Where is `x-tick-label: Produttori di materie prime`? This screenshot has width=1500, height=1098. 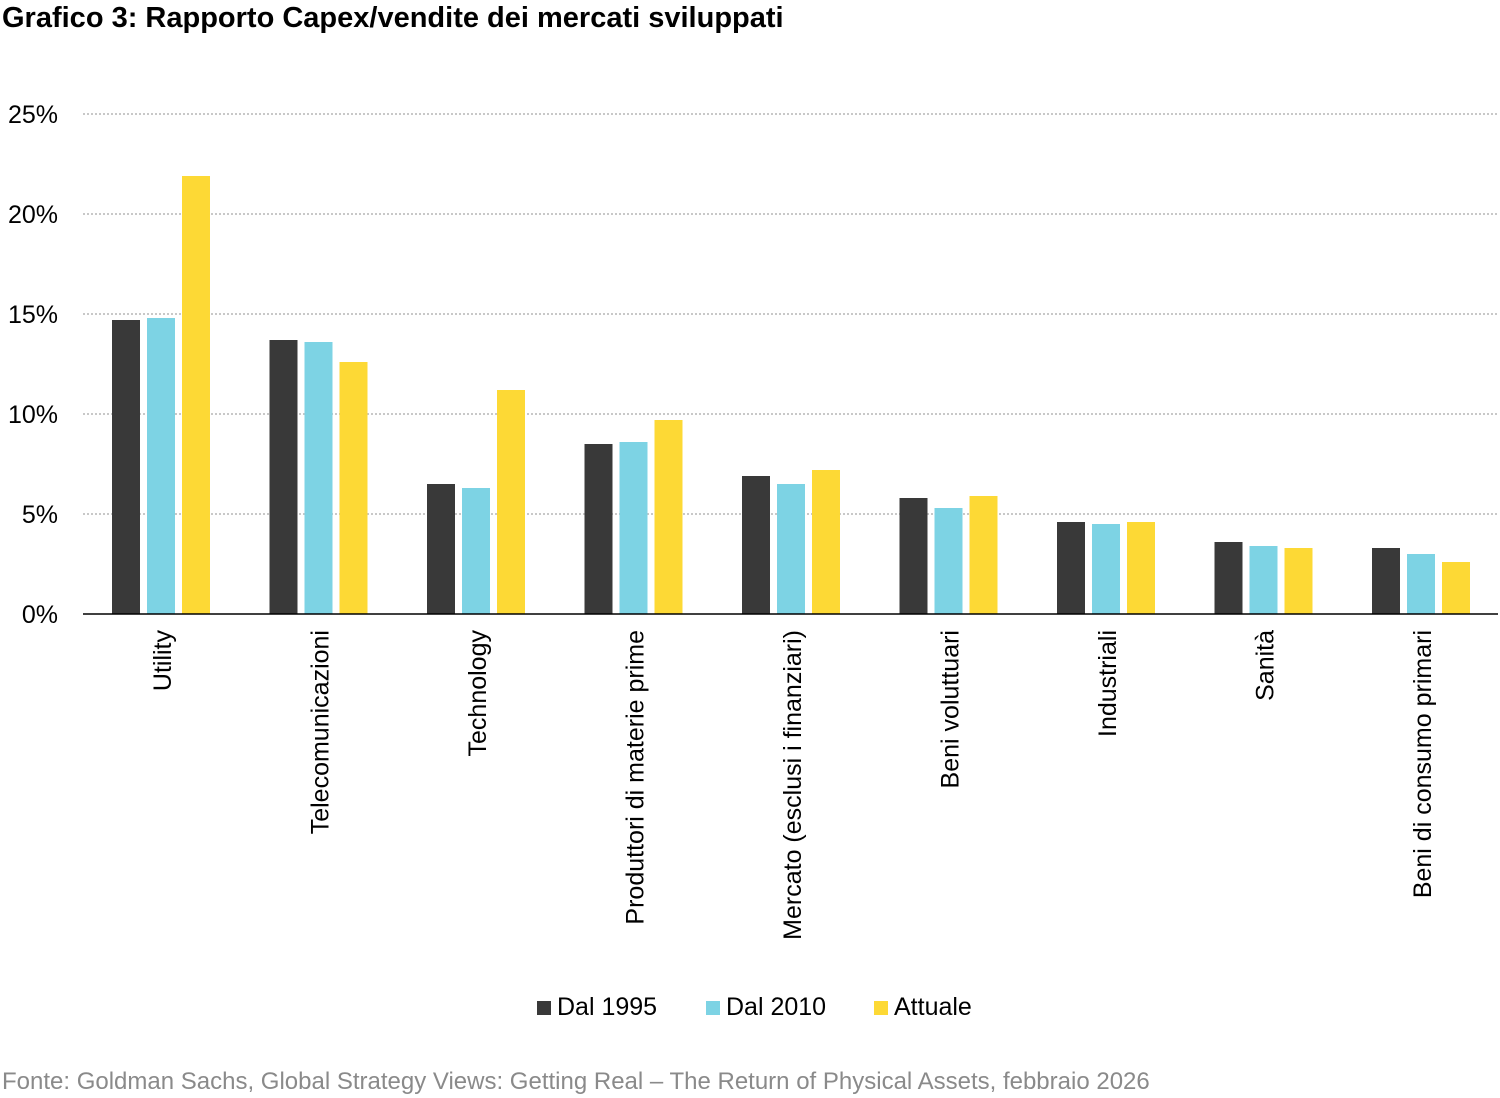
x-tick-label: Produttori di materie prime is located at coordinates (636, 777).